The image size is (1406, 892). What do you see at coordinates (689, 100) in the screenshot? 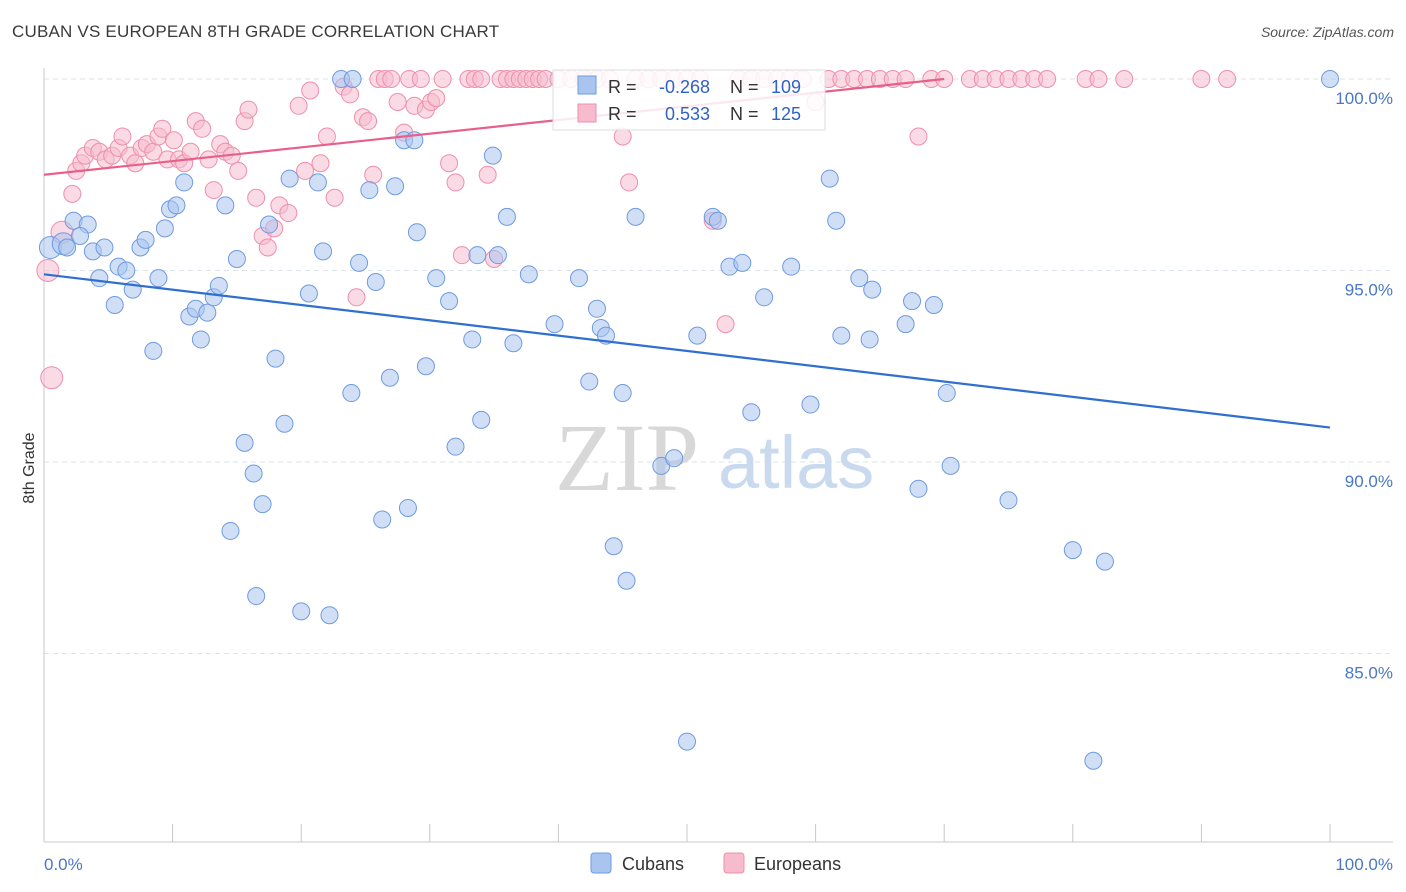
I see `stats-legend: R = -0.268 N = 109 R = 0.533 N = 125` at bounding box center [689, 100].